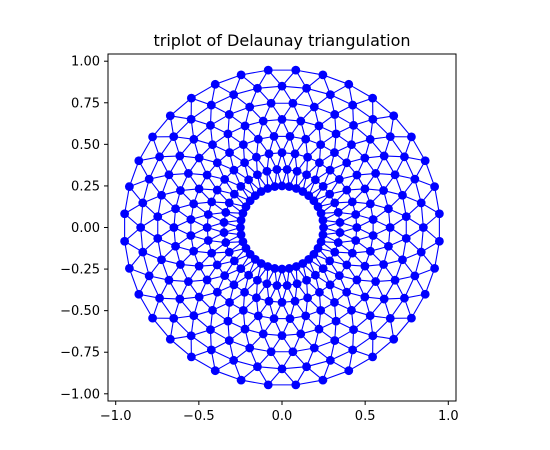  I want to click on x-tick-label: 0.5, so click(365, 416).